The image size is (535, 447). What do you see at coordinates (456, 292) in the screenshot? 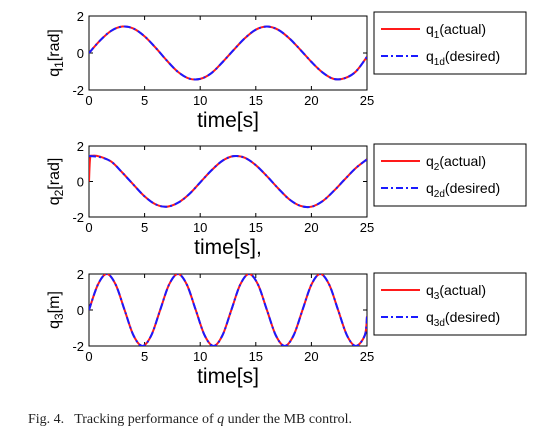
I see `legend-entry-label: q3(actual)` at bounding box center [456, 292].